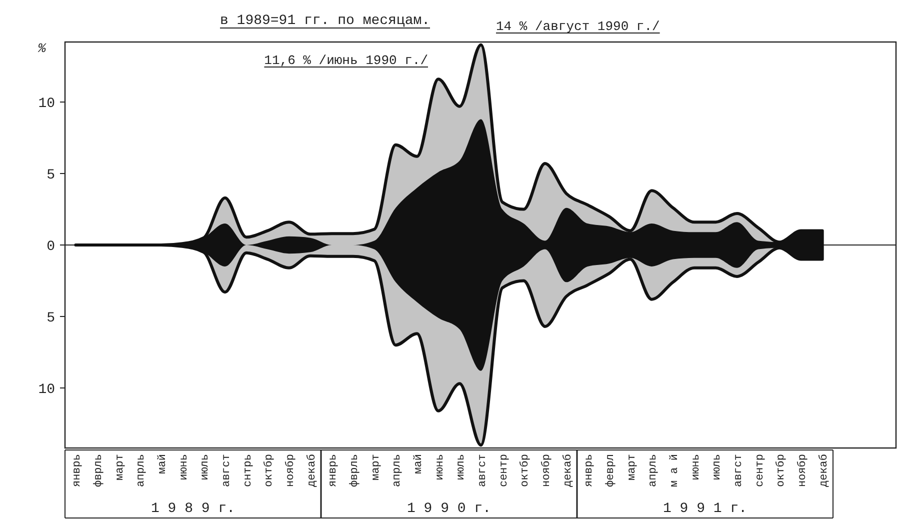 Image resolution: width=910 pixels, height=527 pixels. Describe the element at coordinates (42, 48) in the screenshot. I see `y-axis-title: %` at that location.